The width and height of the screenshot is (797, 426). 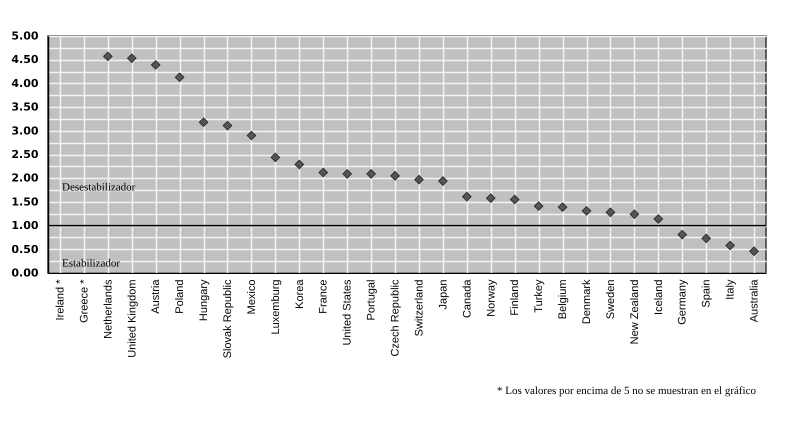 I want to click on x-tick-label: Italy, so click(x=730, y=289).